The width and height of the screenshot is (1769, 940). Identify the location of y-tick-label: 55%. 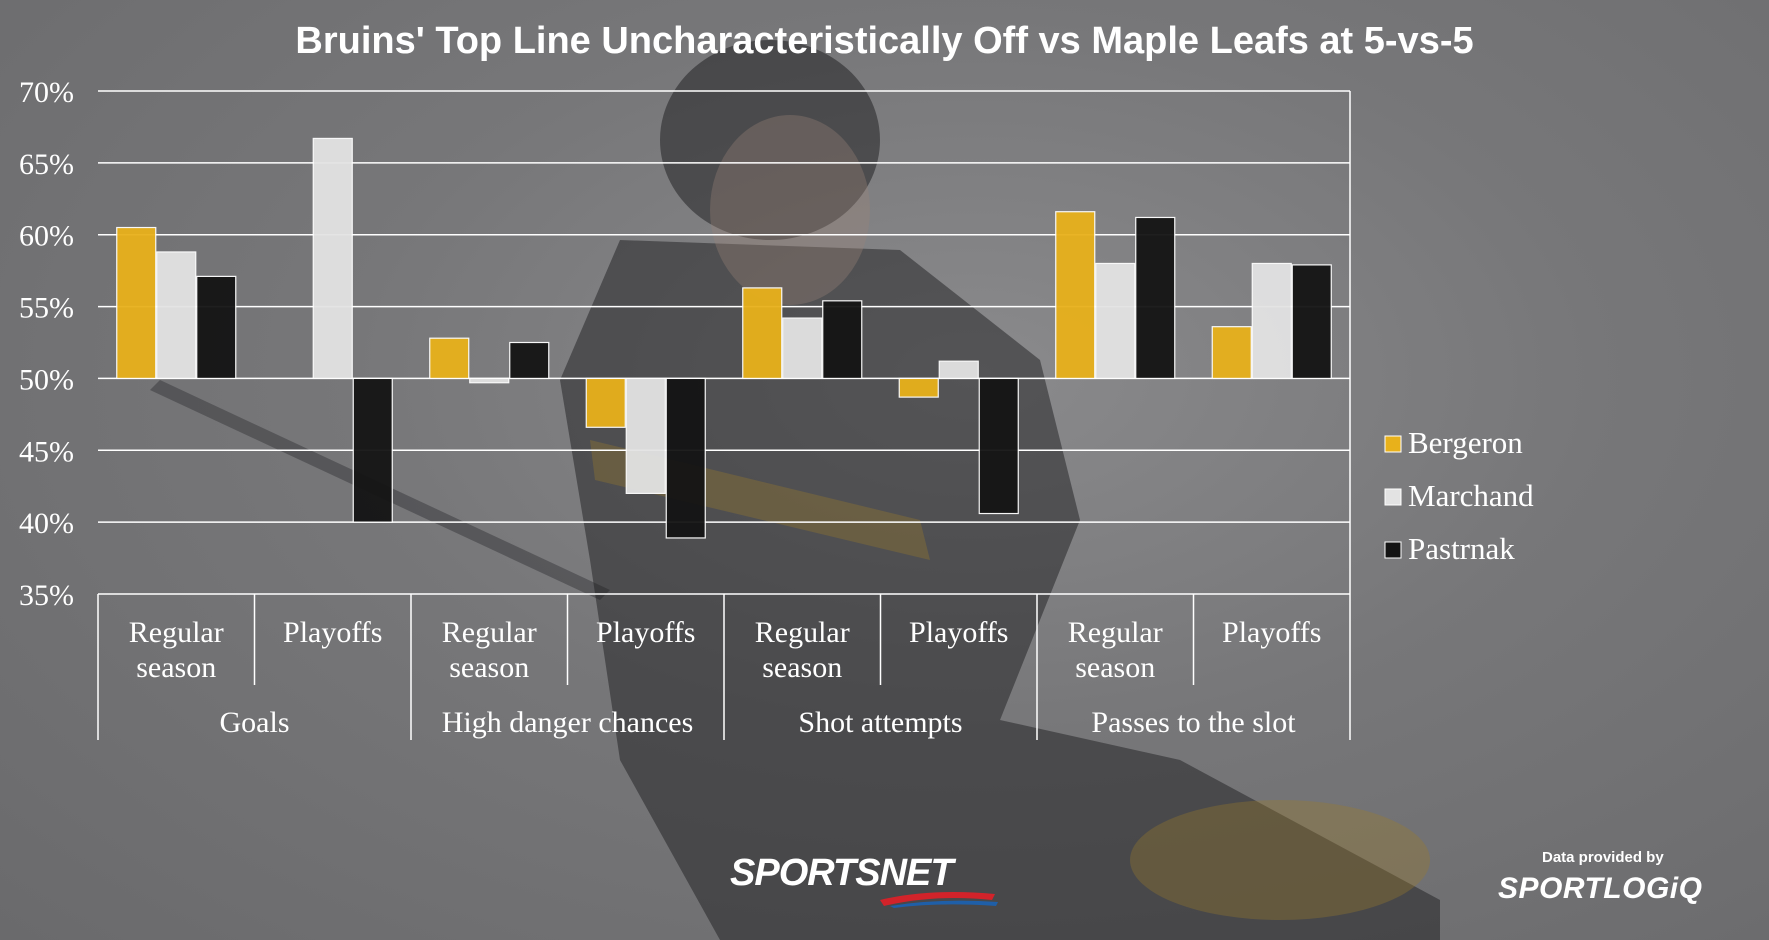
(46, 308).